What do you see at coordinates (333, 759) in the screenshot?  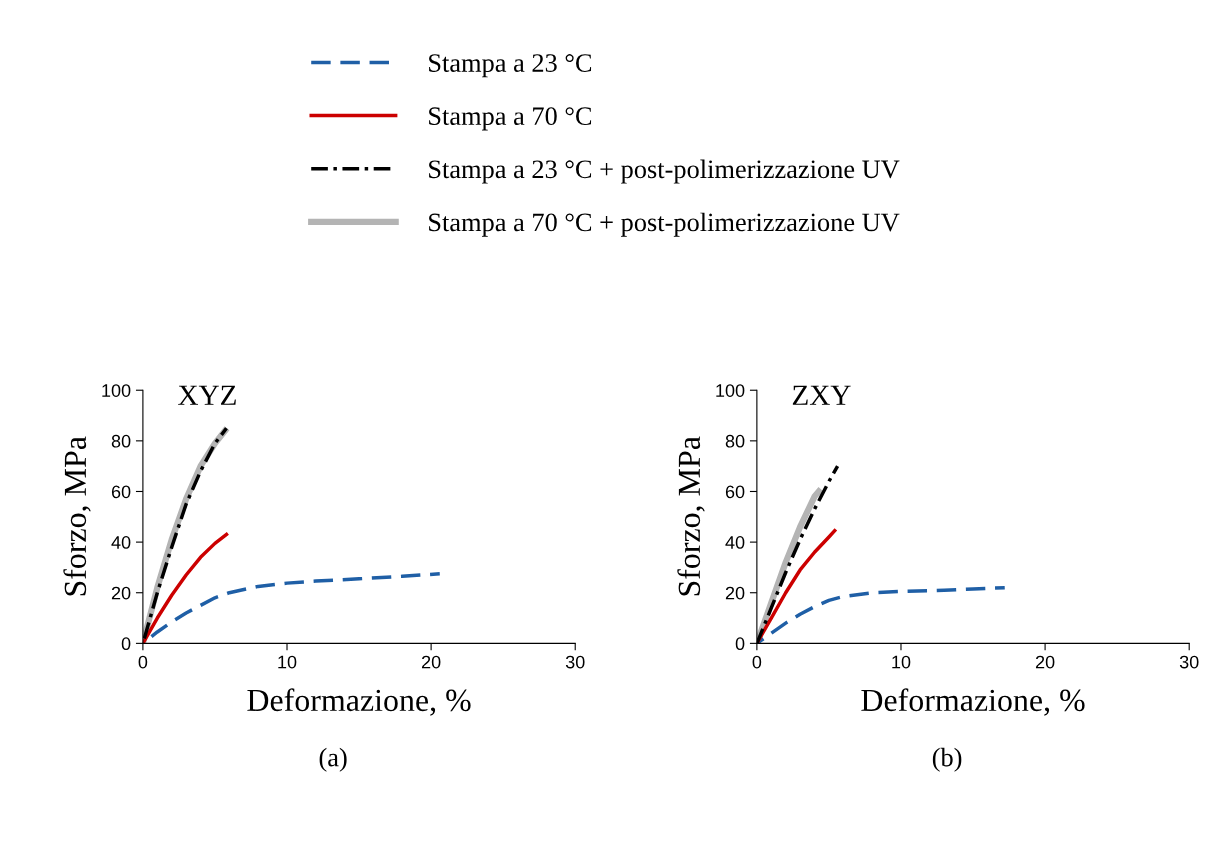 I see `text: (a)` at bounding box center [333, 759].